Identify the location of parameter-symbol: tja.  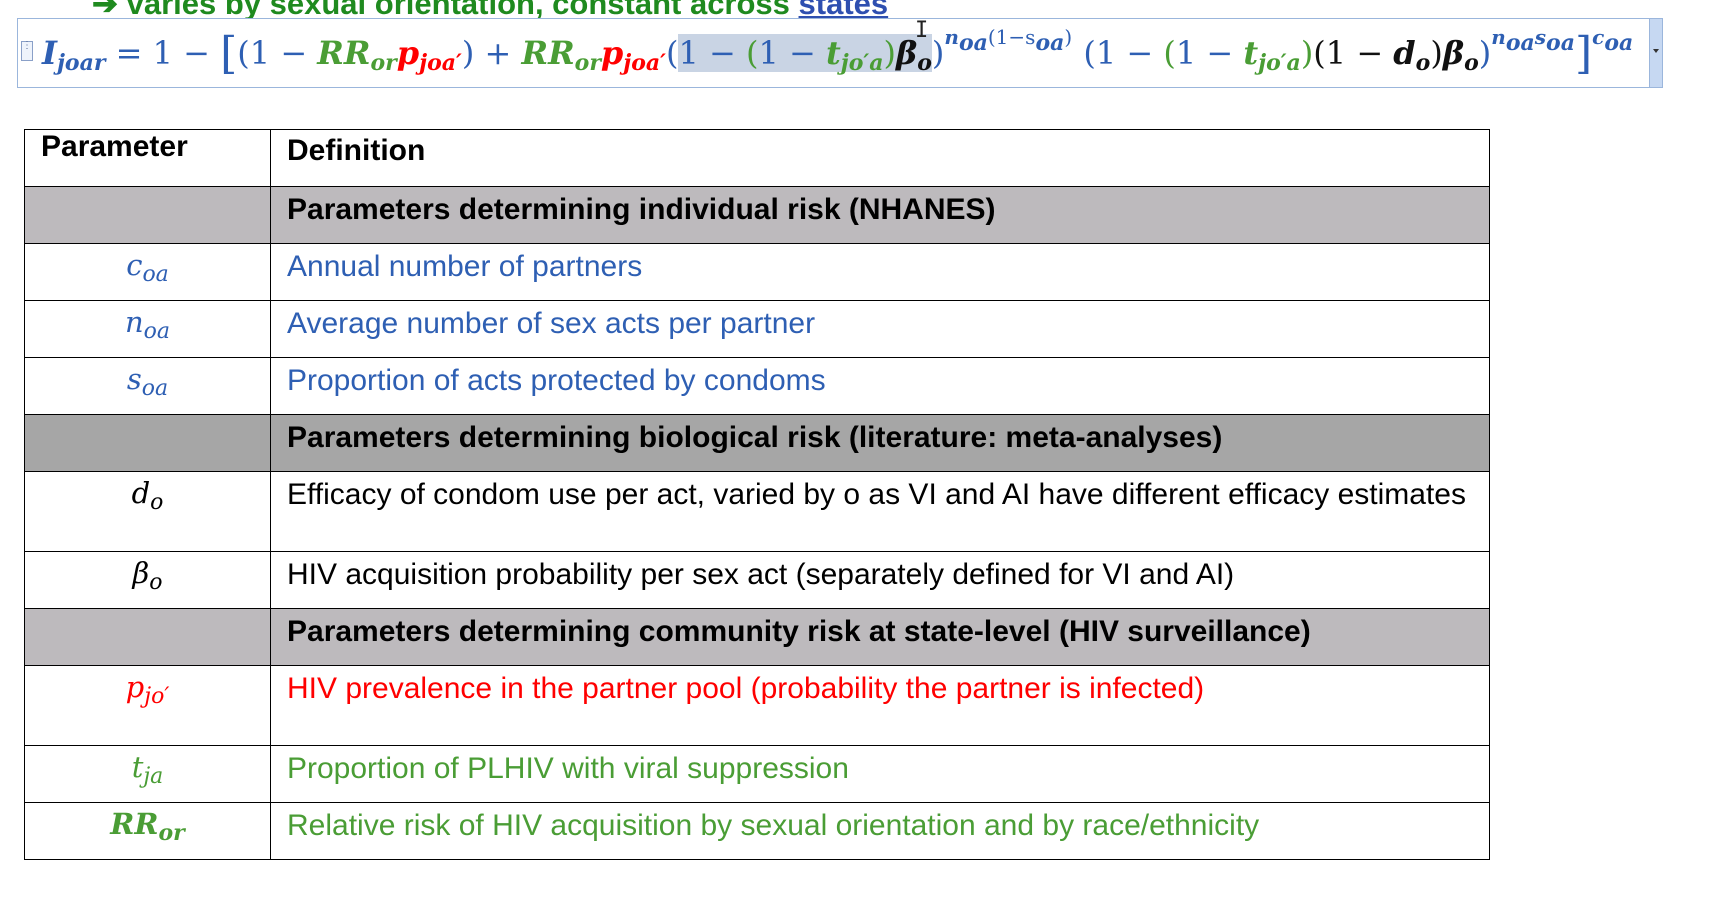
(147, 774).